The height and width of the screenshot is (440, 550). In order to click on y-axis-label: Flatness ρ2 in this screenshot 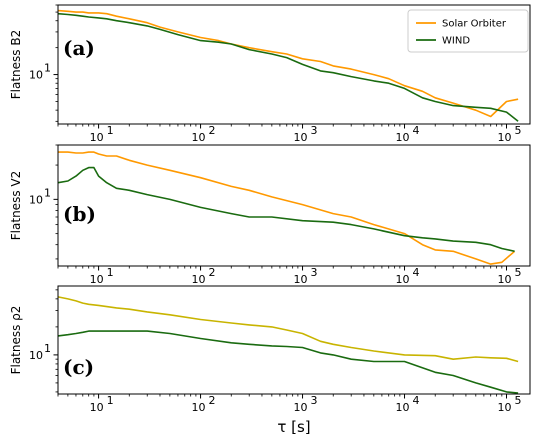, I will do `click(16, 340)`.